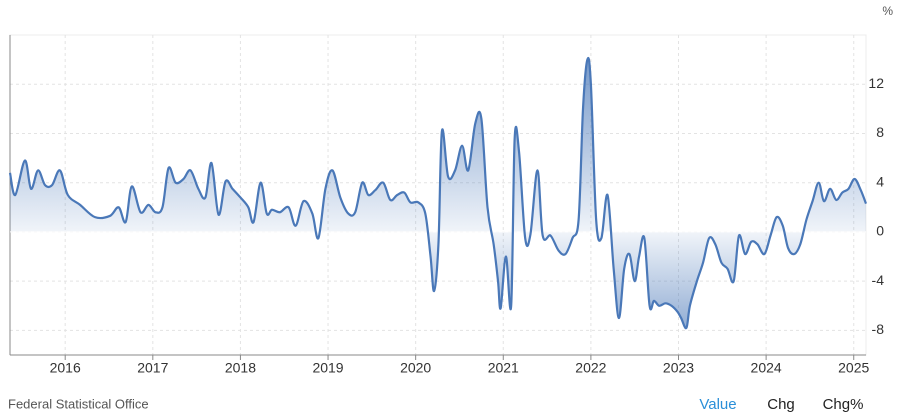  I want to click on x-tick-label: 2022, so click(590, 368).